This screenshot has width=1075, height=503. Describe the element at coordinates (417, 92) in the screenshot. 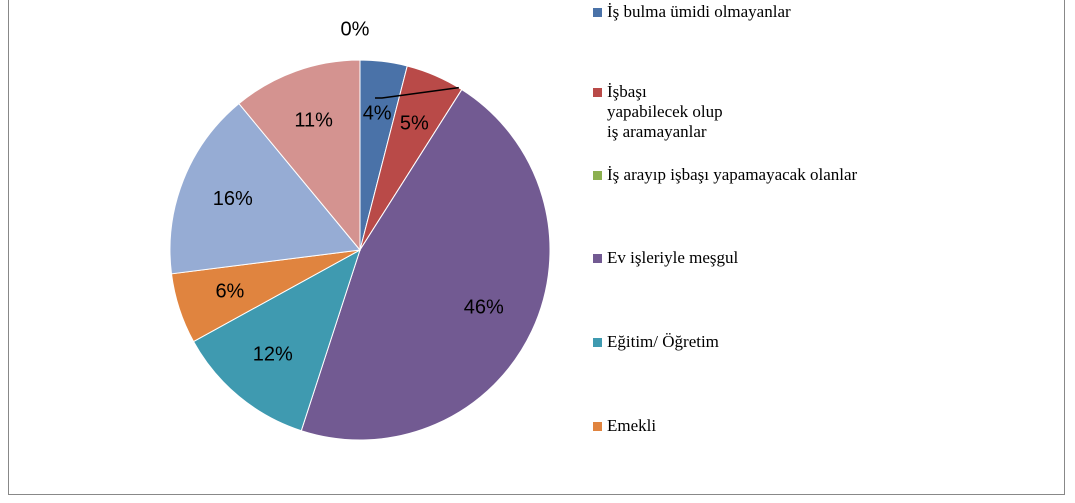

I see `leader-line` at that location.